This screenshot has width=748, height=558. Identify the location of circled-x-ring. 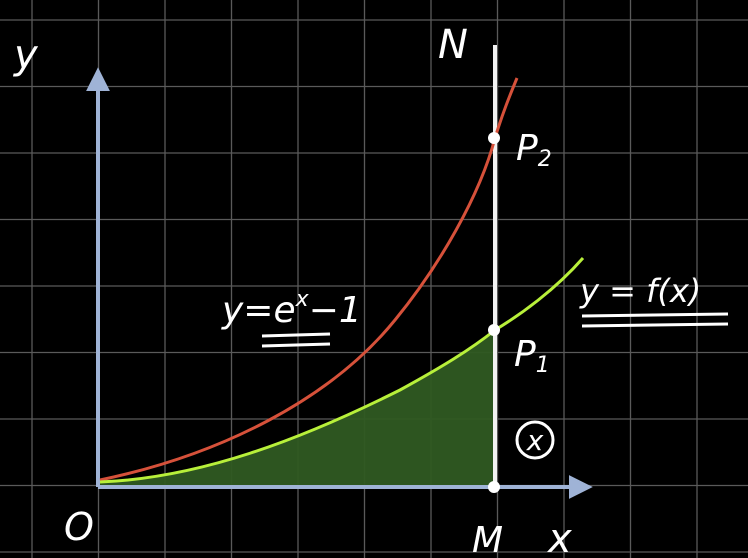
(535, 440).